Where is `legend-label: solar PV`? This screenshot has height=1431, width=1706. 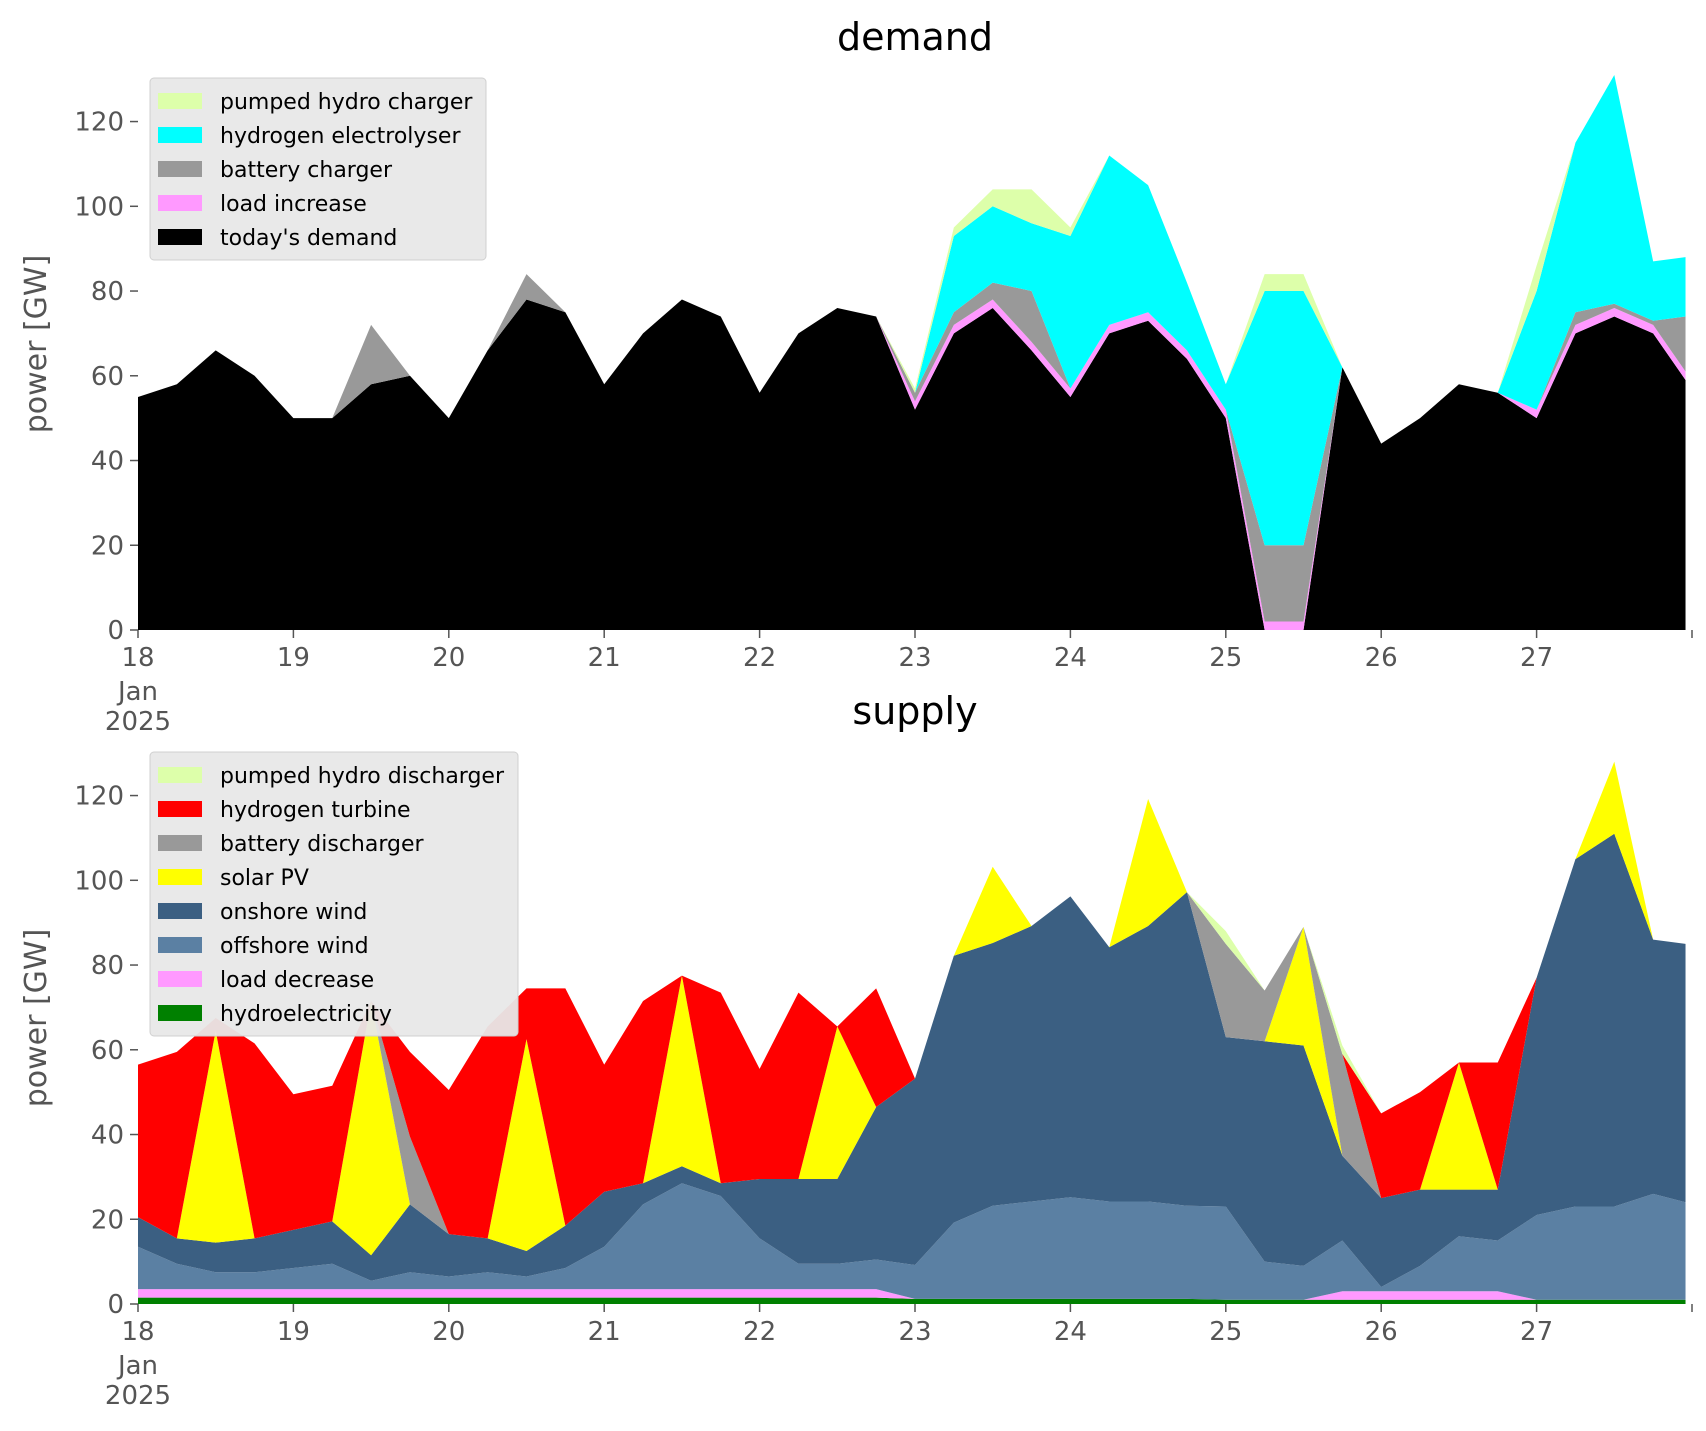 legend-label: solar PV is located at coordinates (264, 878).